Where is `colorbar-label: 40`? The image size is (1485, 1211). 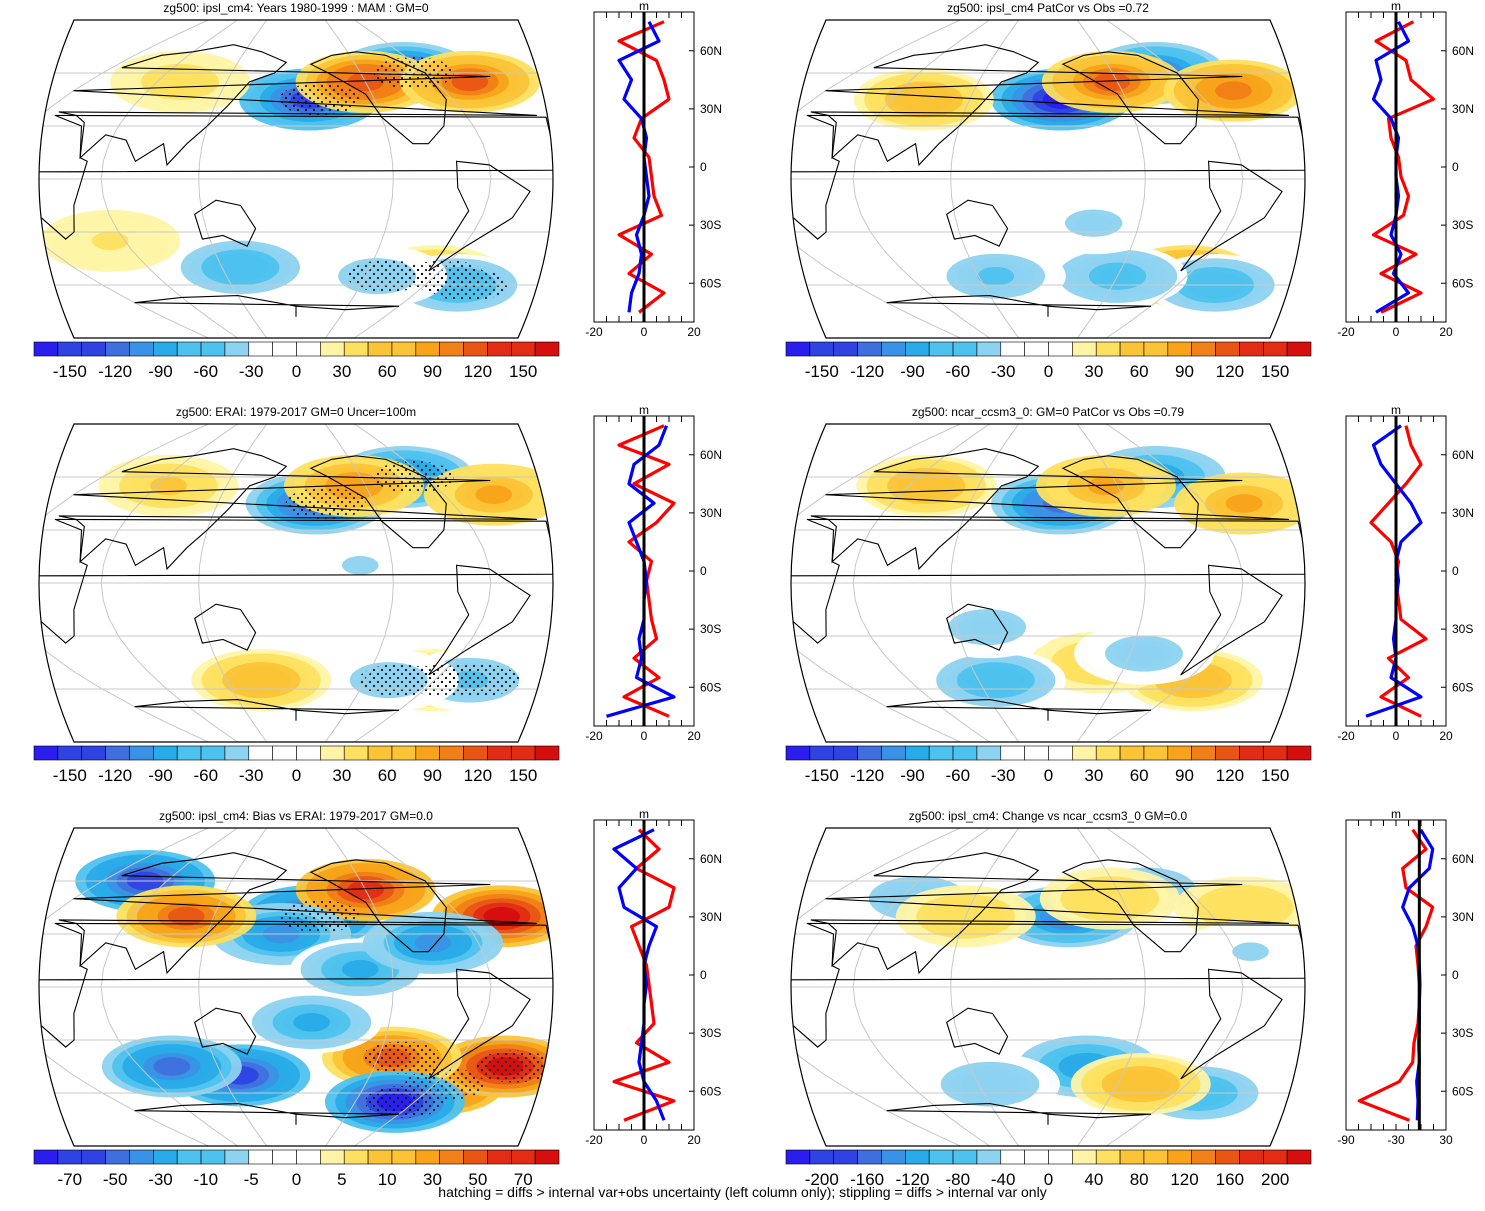 colorbar-label: 40 is located at coordinates (1093, 1179).